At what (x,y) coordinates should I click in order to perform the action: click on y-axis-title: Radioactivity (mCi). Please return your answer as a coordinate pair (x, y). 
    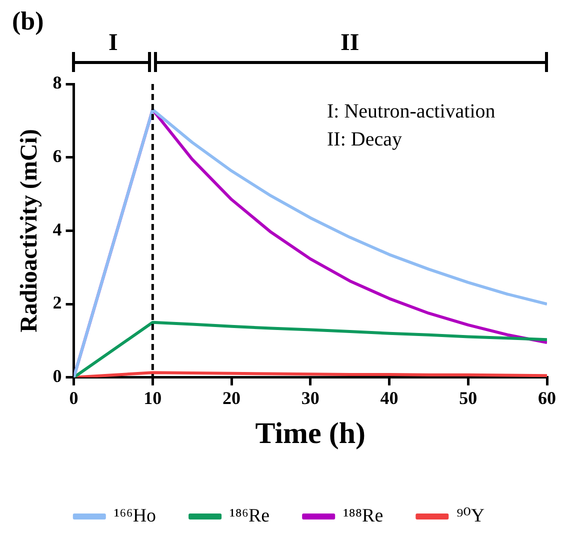
    Looking at the image, I should click on (29, 230).